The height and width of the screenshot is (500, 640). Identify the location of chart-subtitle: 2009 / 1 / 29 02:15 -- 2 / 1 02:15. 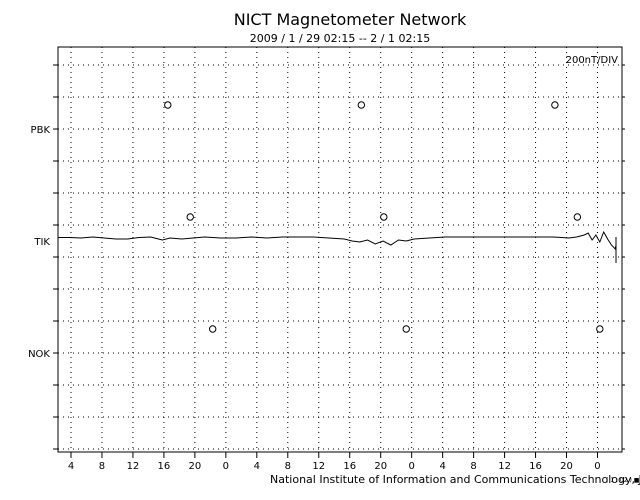
(340, 38).